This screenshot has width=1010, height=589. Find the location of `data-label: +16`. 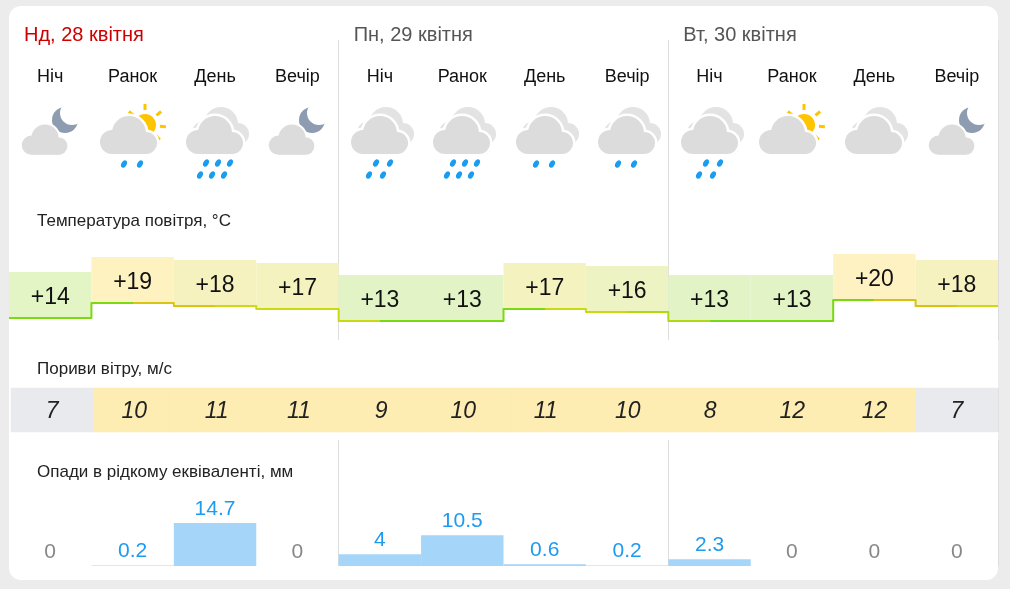

data-label: +16 is located at coordinates (627, 289).